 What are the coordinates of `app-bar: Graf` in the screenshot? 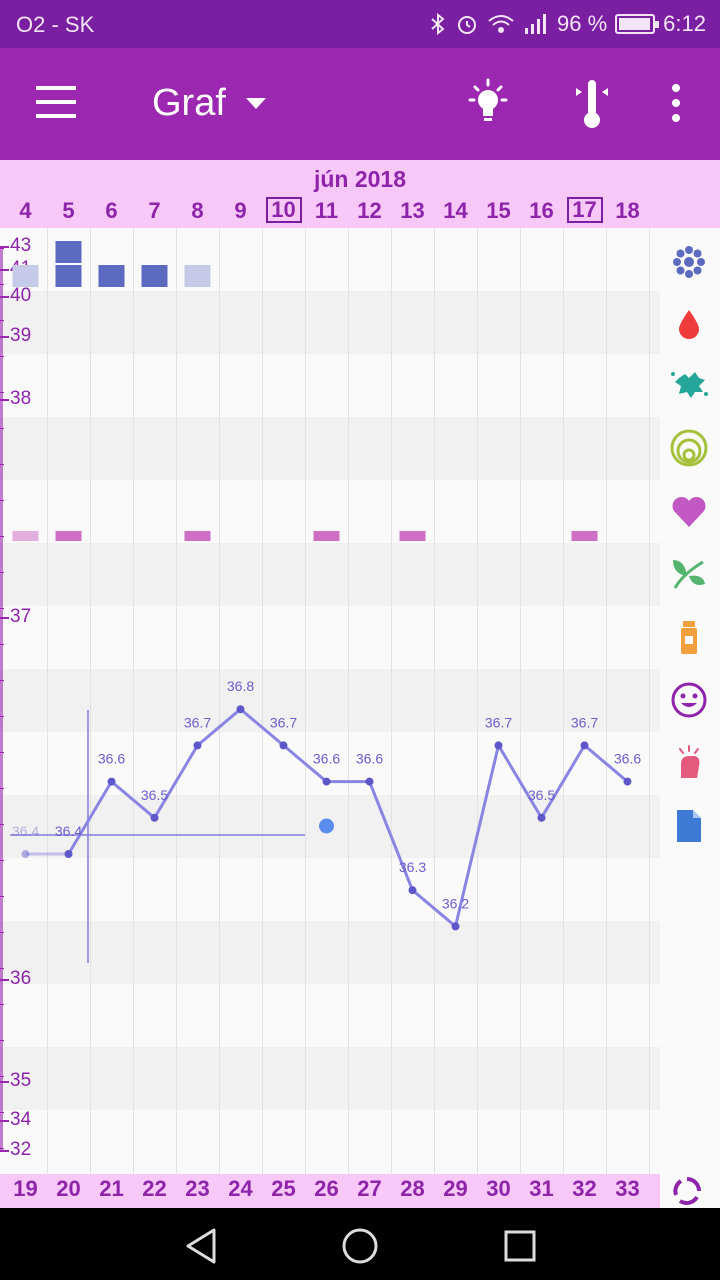 It's located at (360, 104).